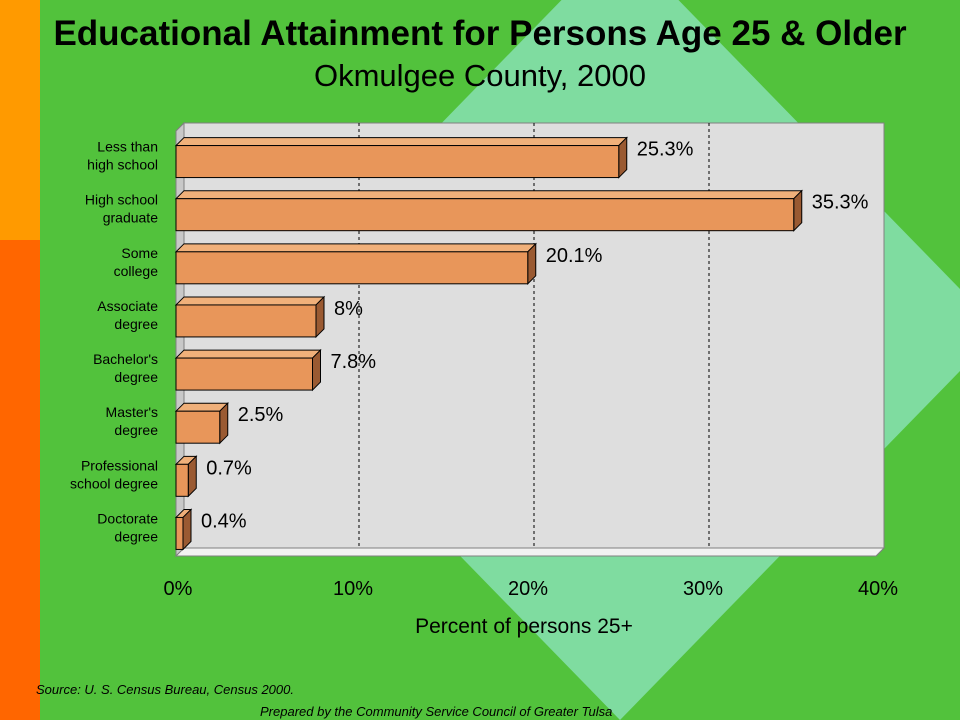 Image resolution: width=960 pixels, height=720 pixels. Describe the element at coordinates (121, 200) in the screenshot. I see `category-label-line: High school` at that location.